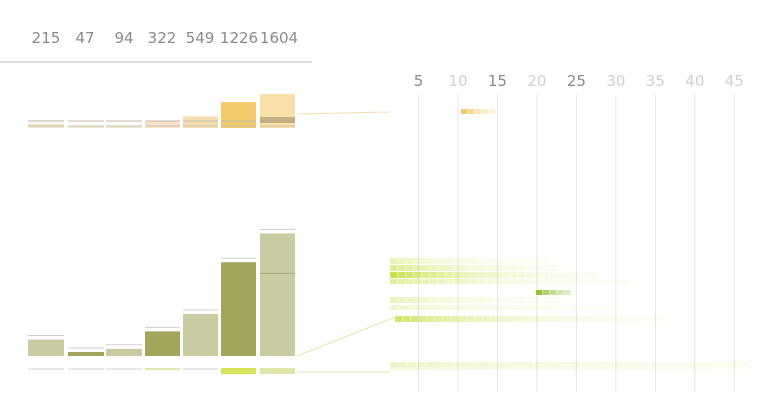  Describe the element at coordinates (124, 127) in the screenshot. I see `upper-bar` at that location.